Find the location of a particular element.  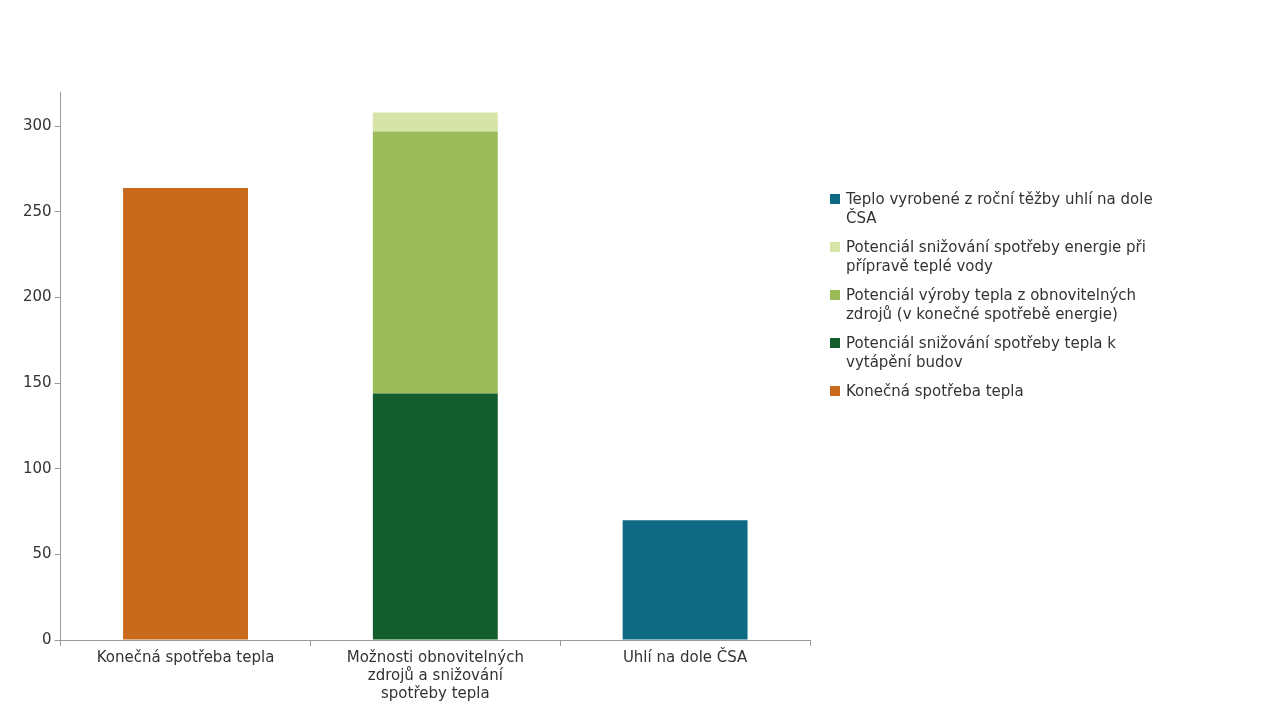

legend-label: Teplo vyrobené z roční těžby uhlí na dole ČSA is located at coordinates (1000, 209).